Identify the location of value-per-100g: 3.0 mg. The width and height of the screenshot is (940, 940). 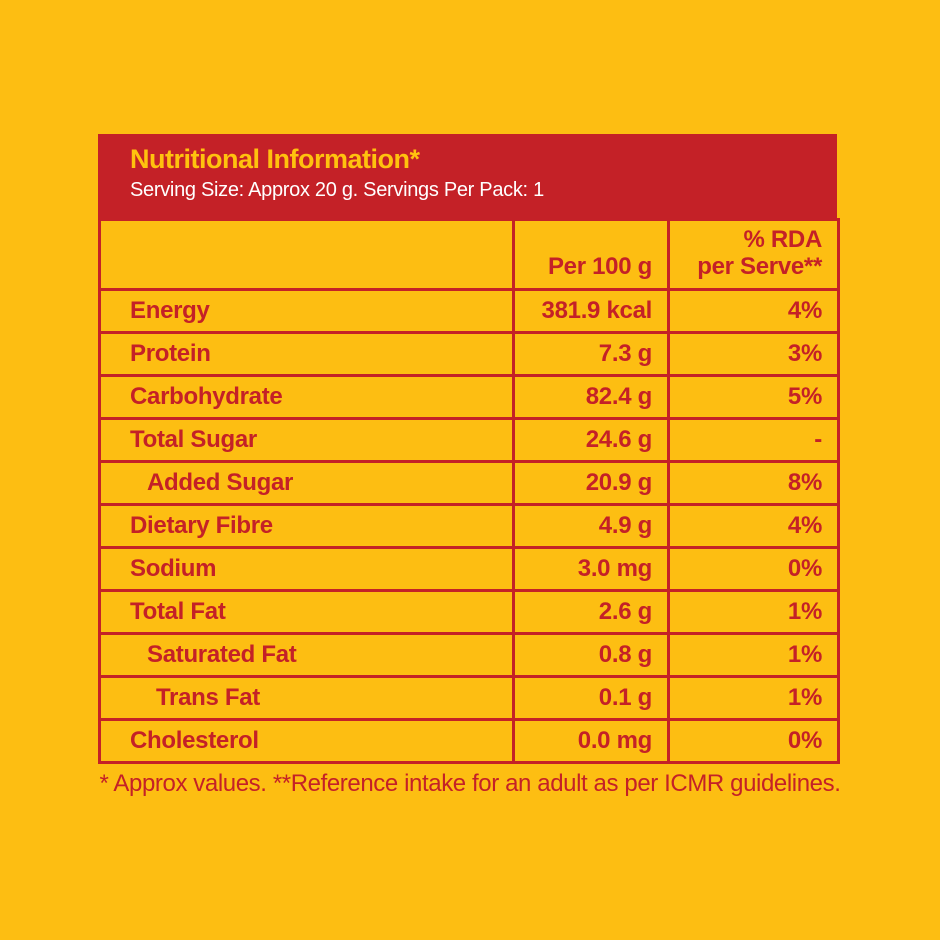
(591, 569).